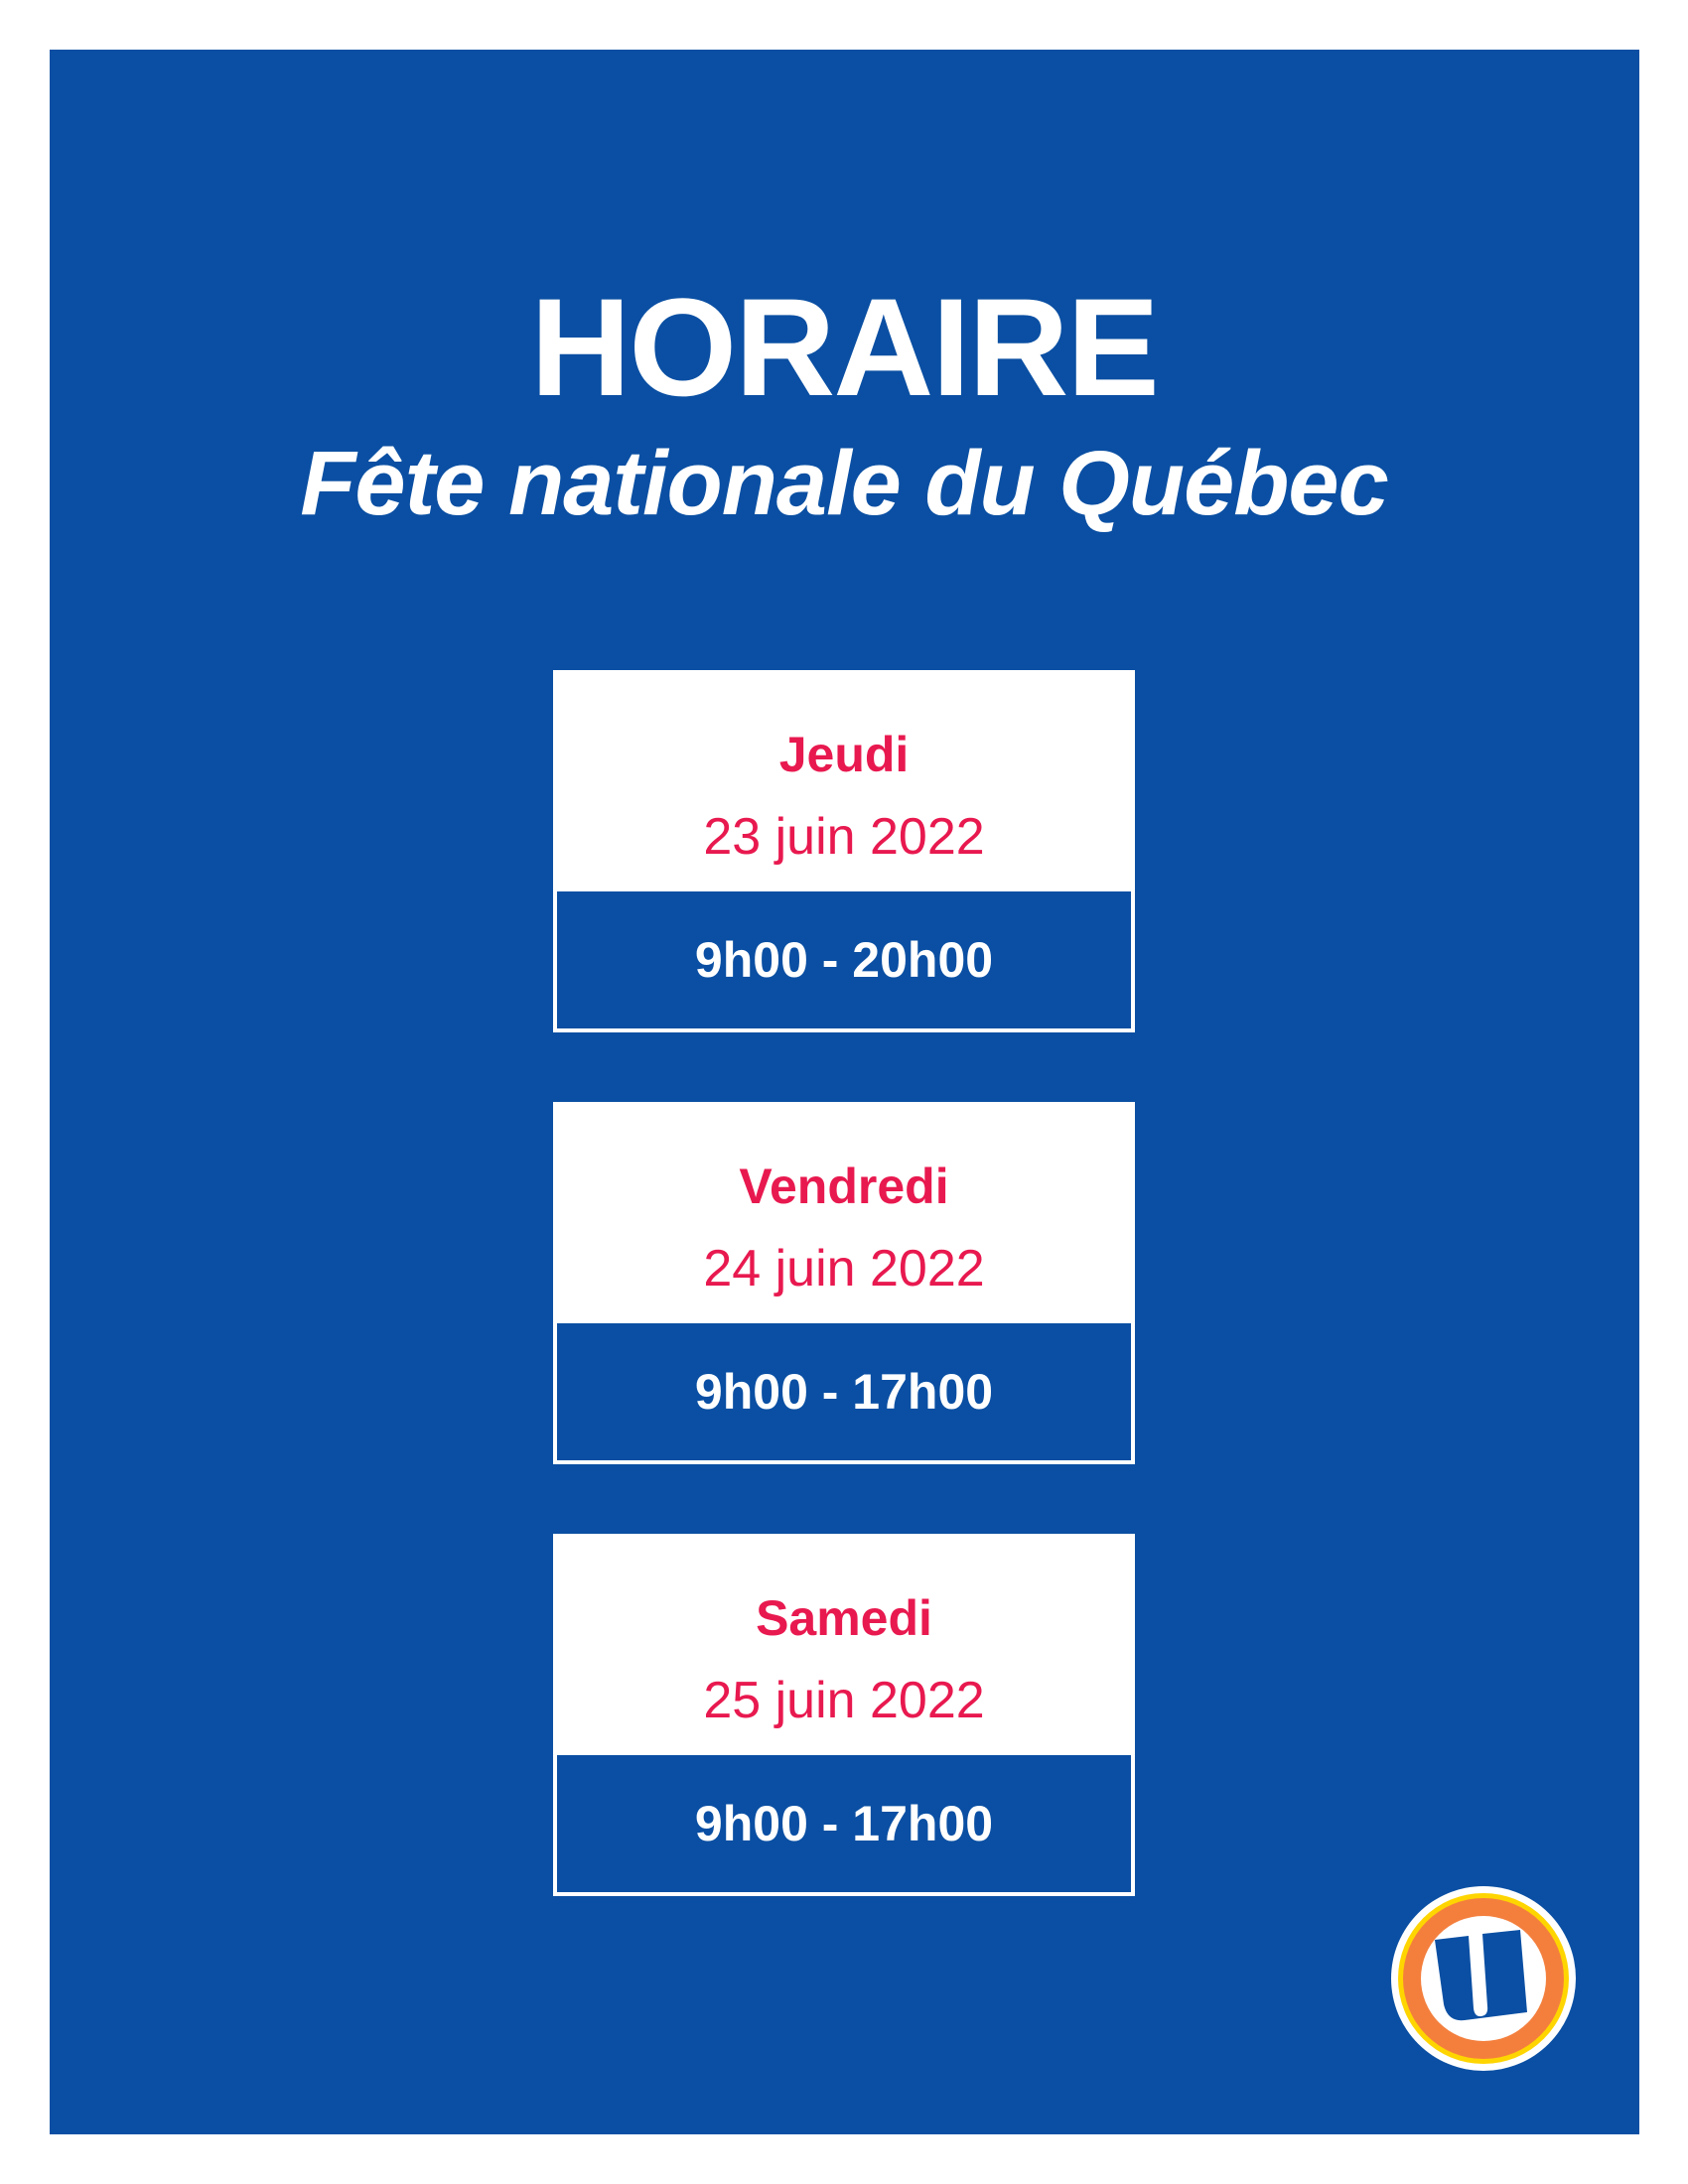 The width and height of the screenshot is (1688, 2184). What do you see at coordinates (844, 1700) in the screenshot?
I see `date-label: 25 juin 2022` at bounding box center [844, 1700].